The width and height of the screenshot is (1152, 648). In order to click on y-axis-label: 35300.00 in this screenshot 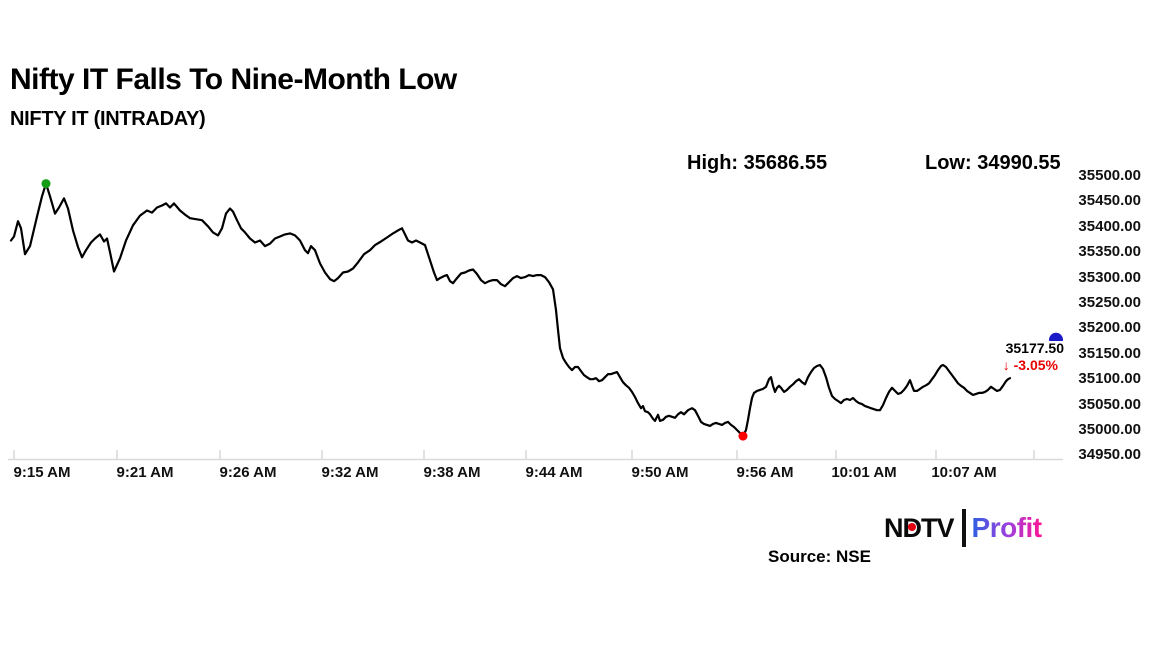, I will do `click(1109, 277)`.